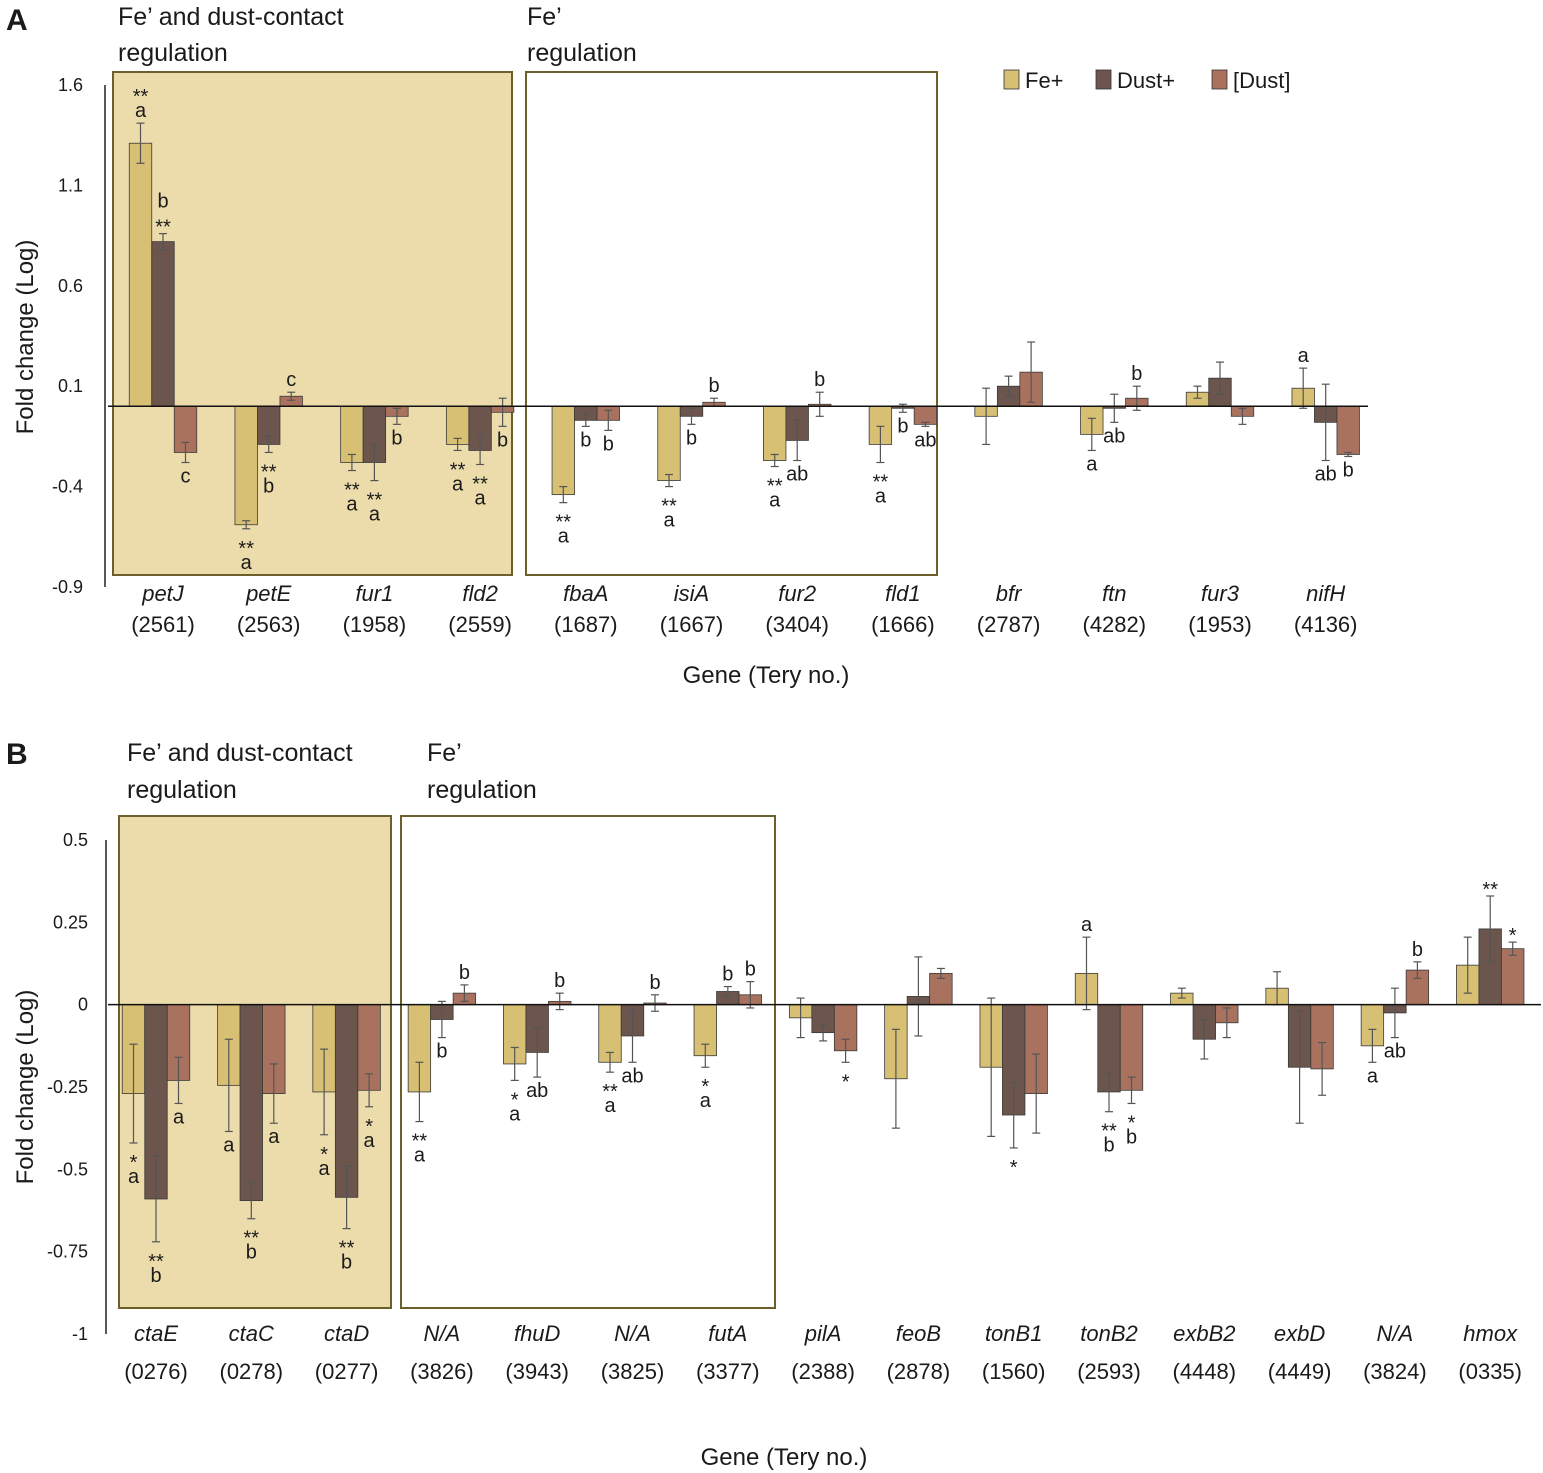 Image resolution: width=1543 pixels, height=1473 pixels. What do you see at coordinates (72, 1169) in the screenshot?
I see `panel-b-y-tick-label: -0.5` at bounding box center [72, 1169].